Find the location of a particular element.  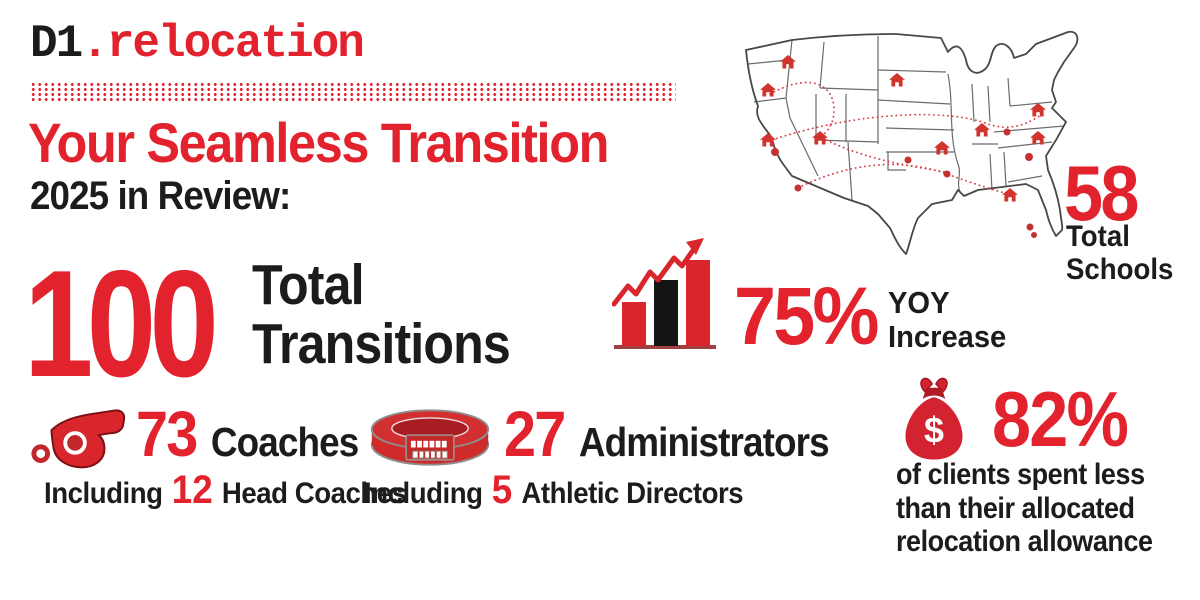

total-transitions-label: Total Transitions is located at coordinates (381, 315).